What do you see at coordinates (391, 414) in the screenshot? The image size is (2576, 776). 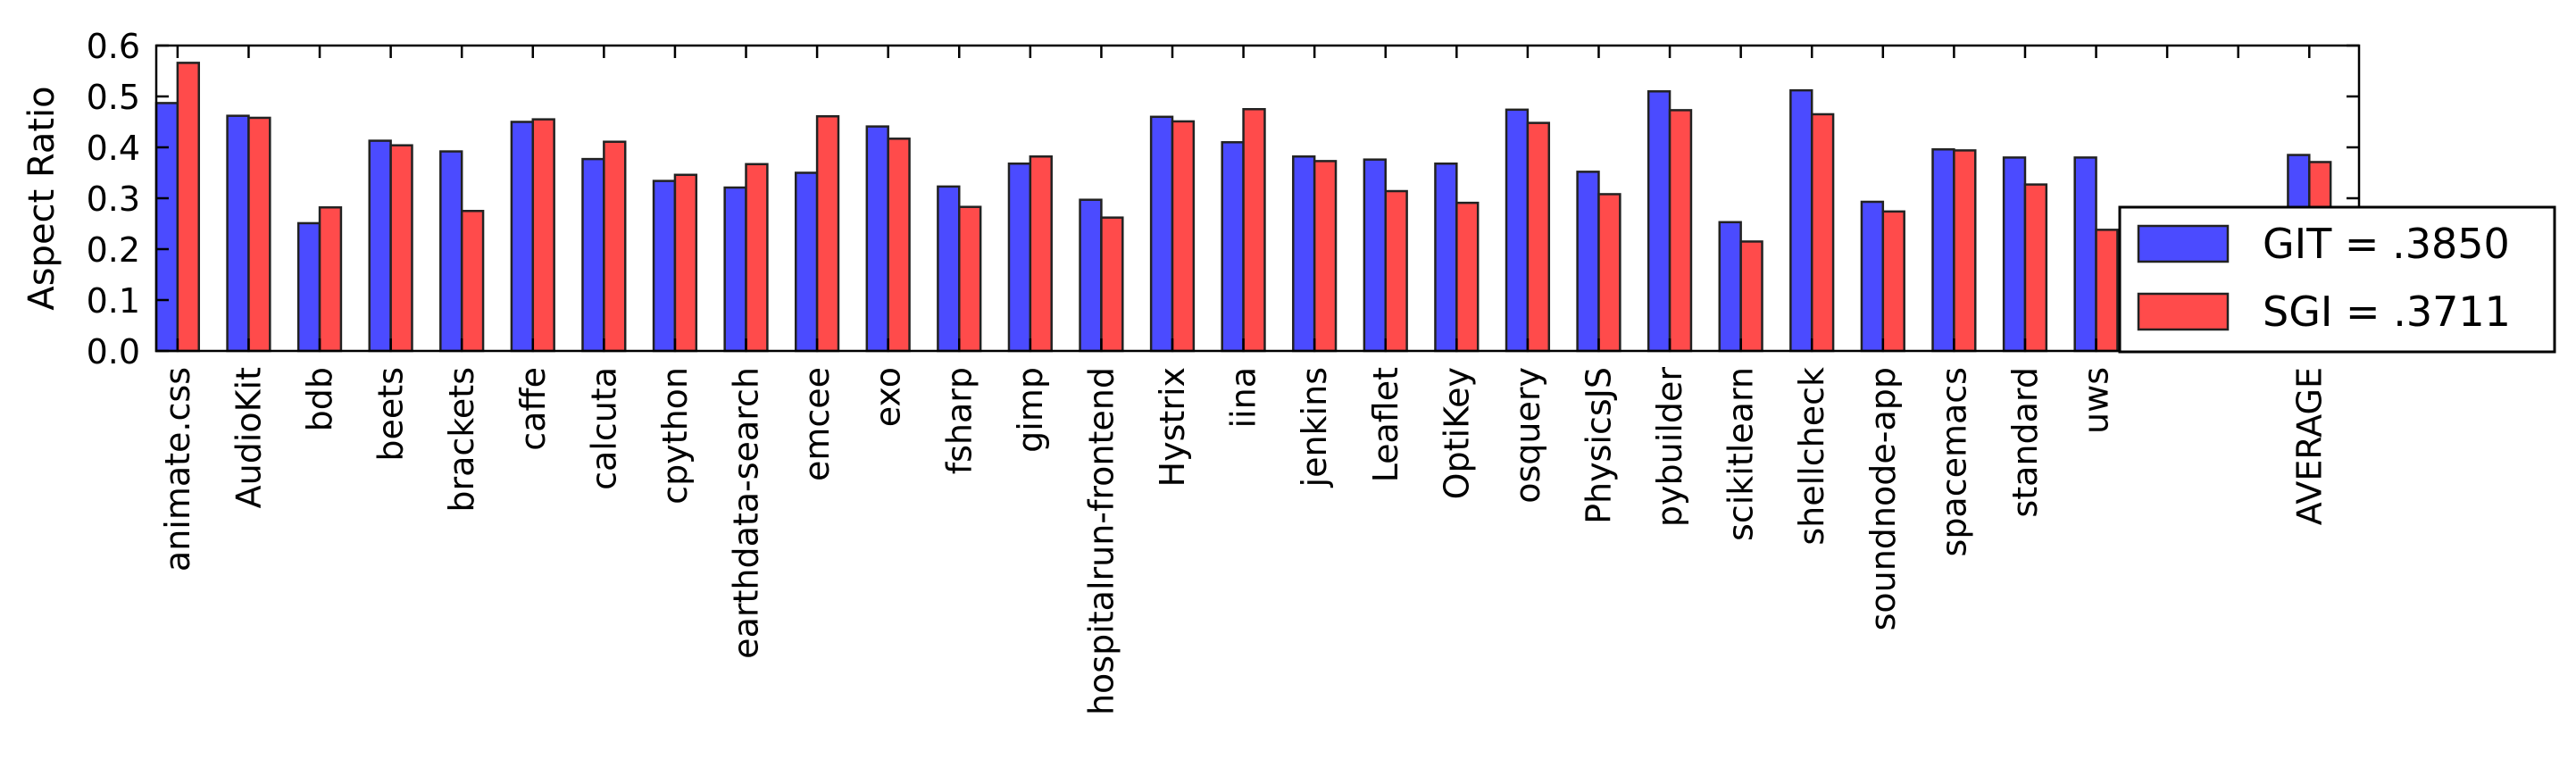 I see `x-tick-label: beets` at bounding box center [391, 414].